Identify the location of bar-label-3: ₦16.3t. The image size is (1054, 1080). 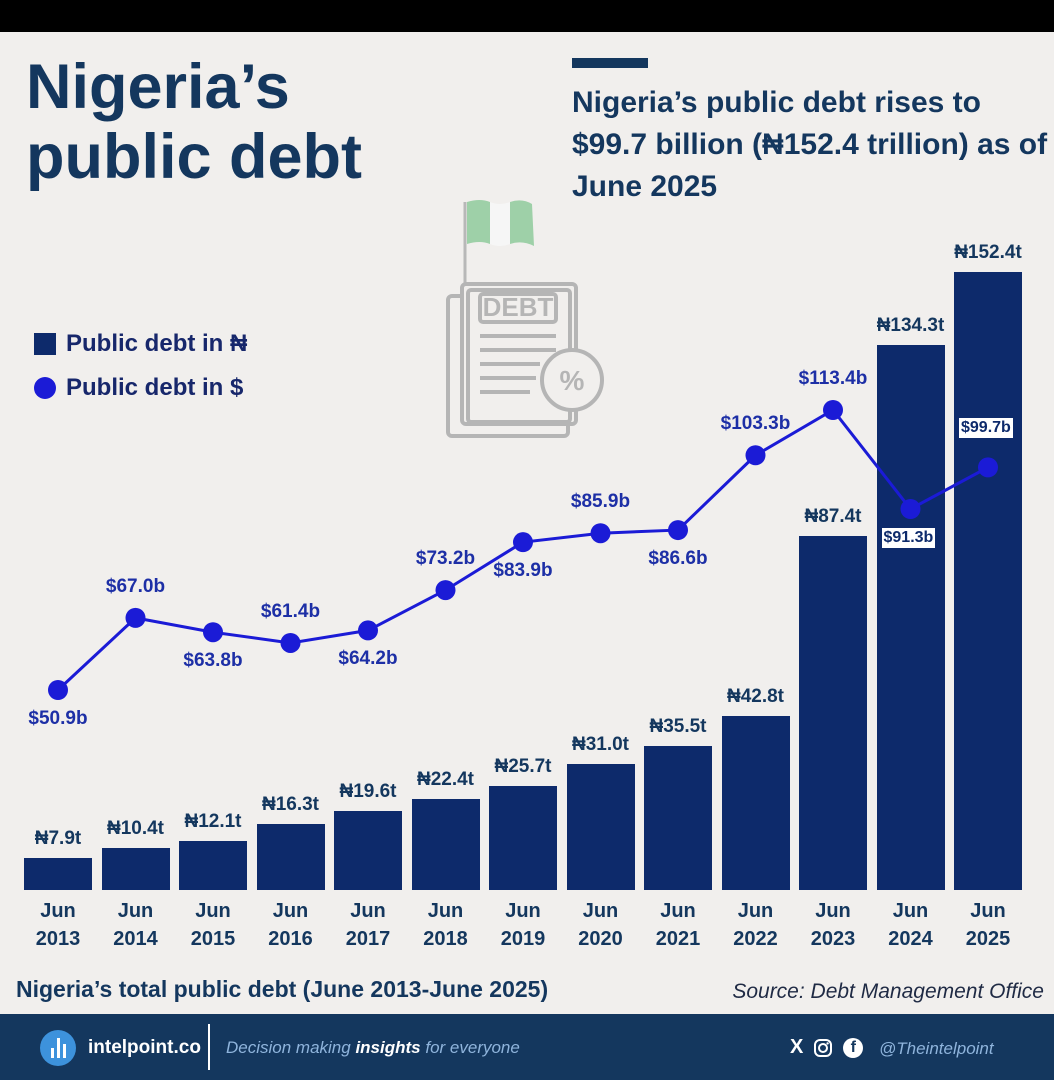
(290, 804).